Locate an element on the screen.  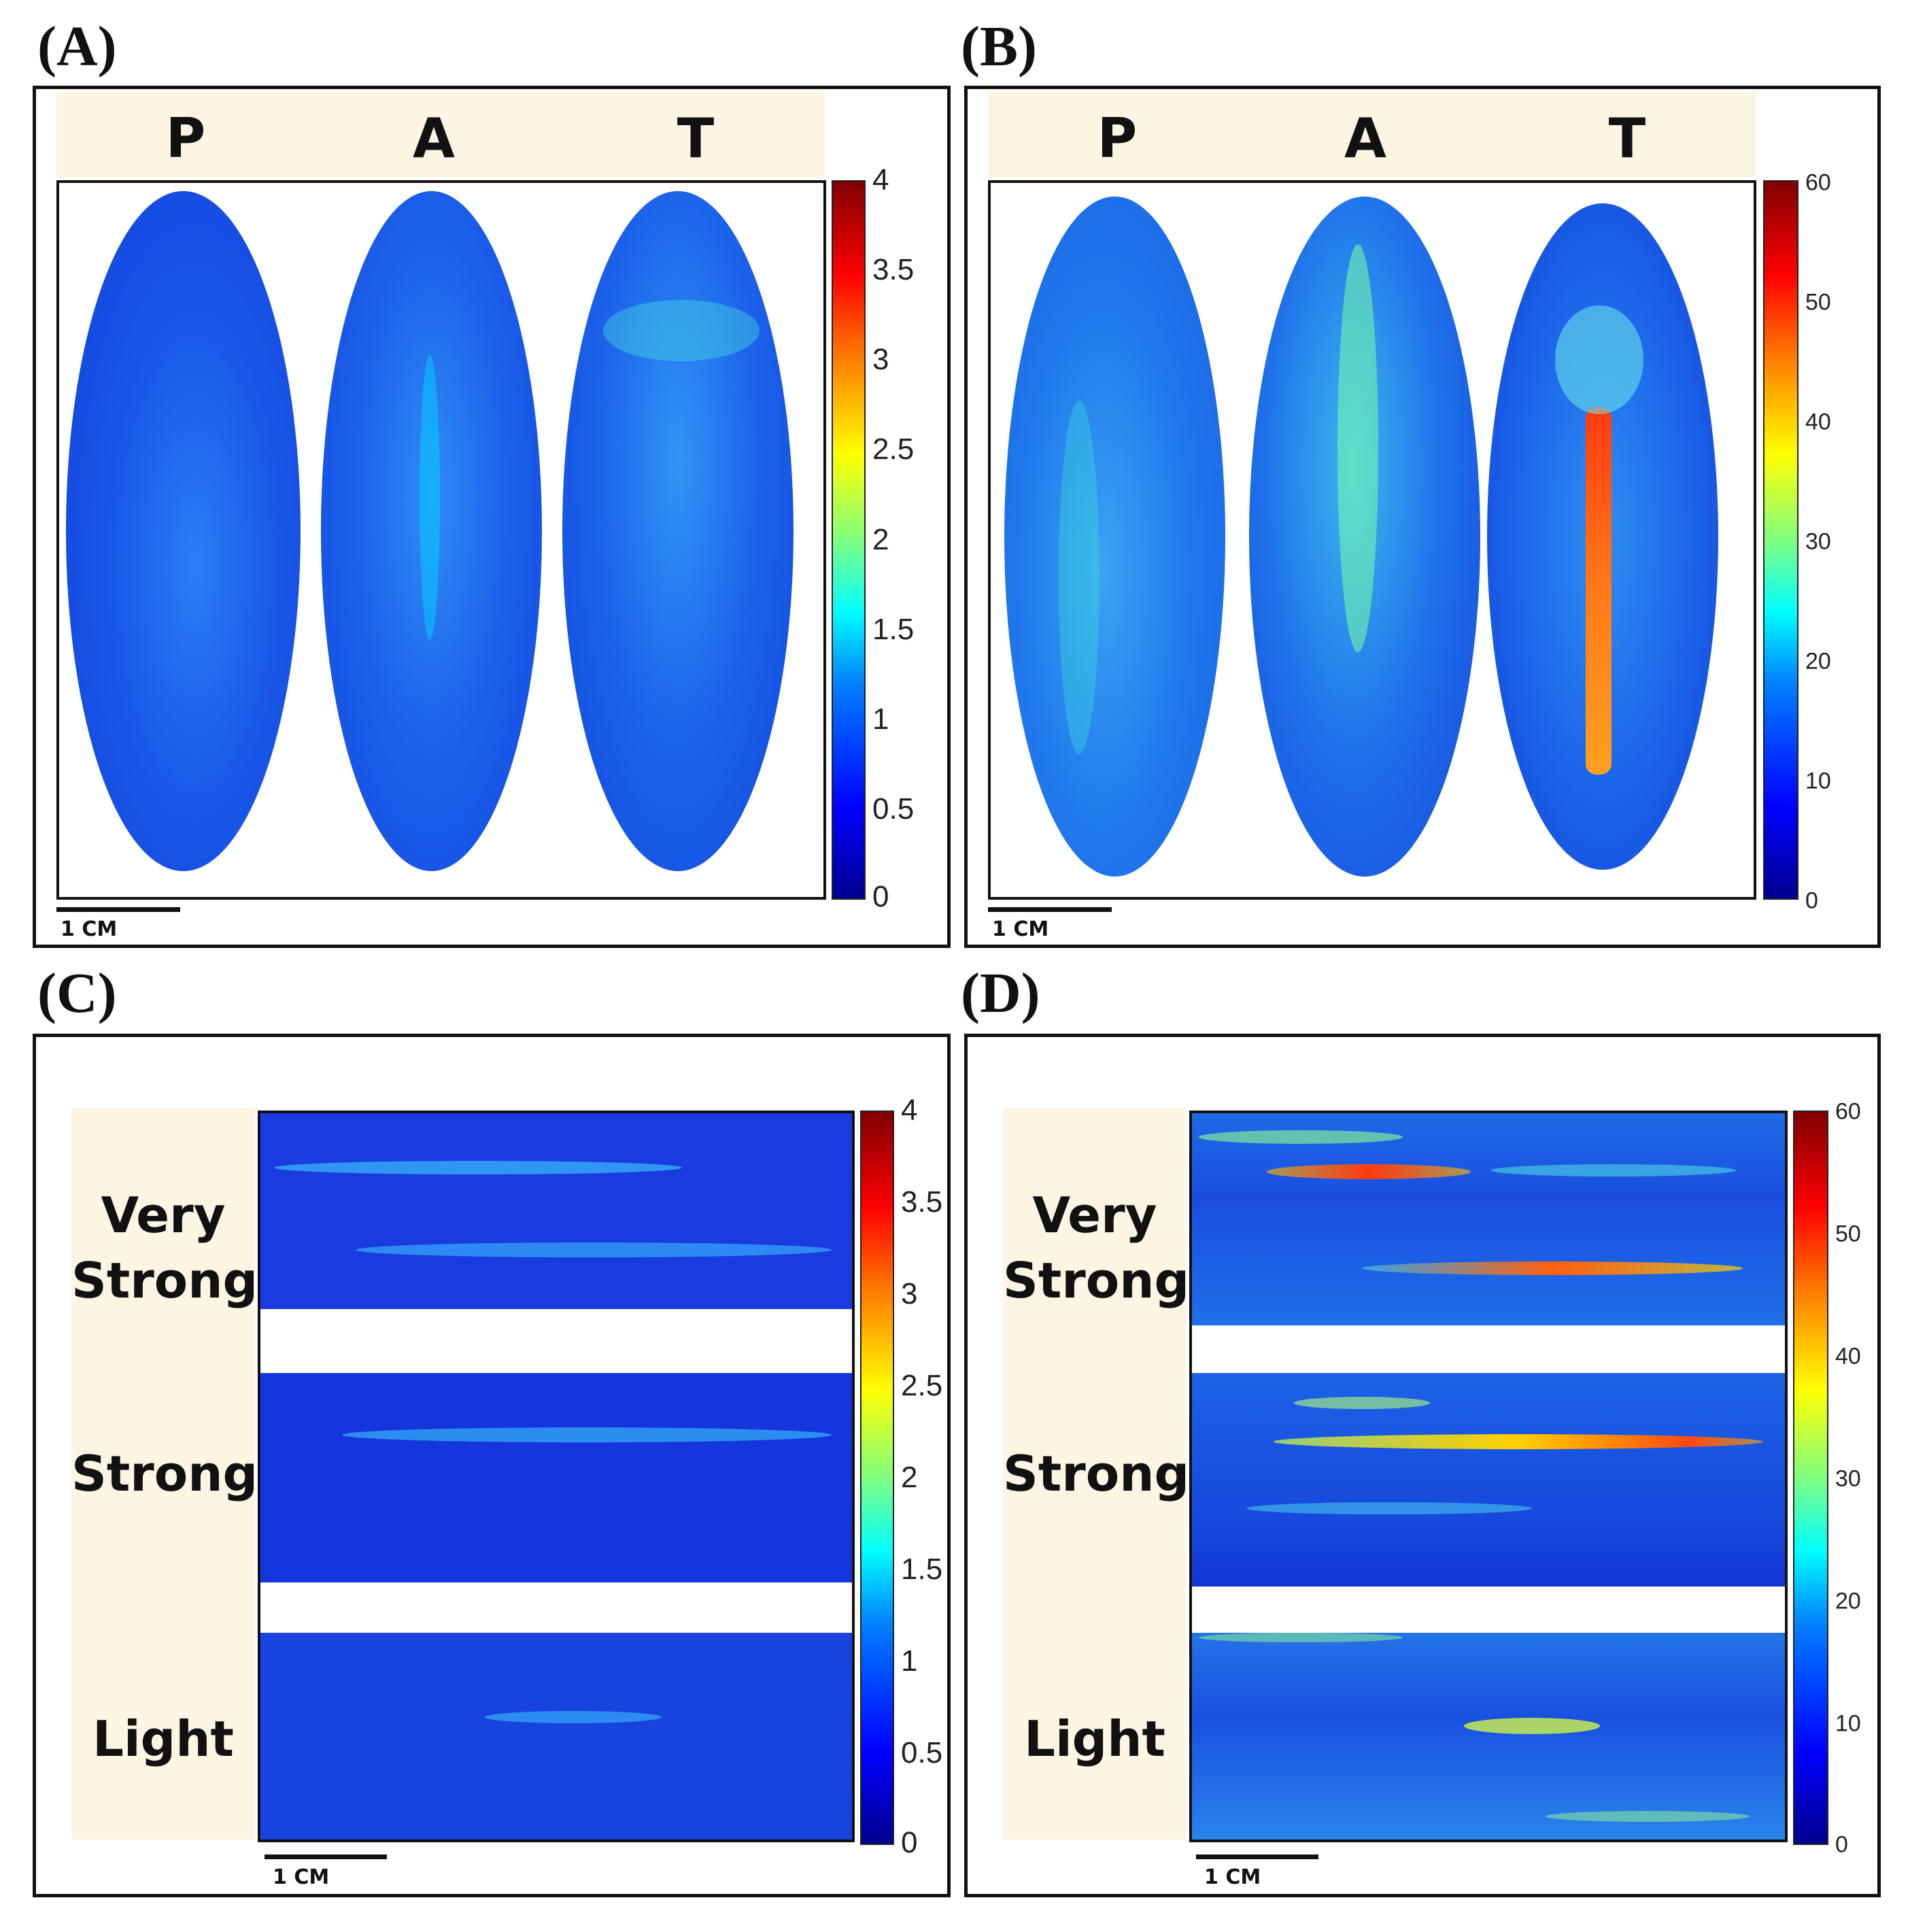
panel-a-t-arc is located at coordinates (681, 330).